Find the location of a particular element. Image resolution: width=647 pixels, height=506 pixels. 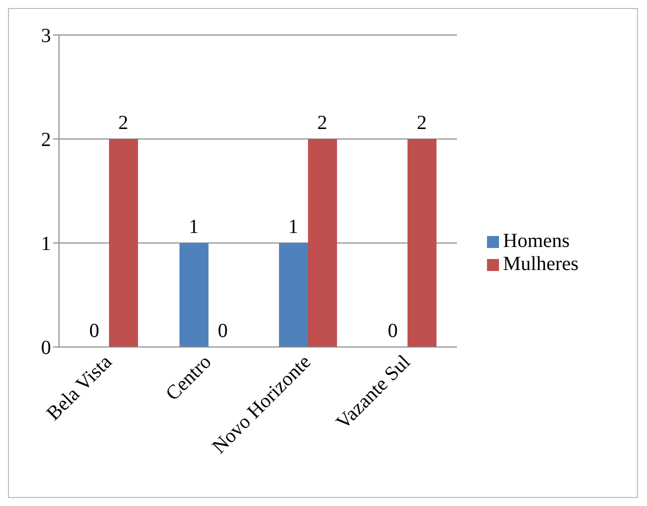

y-tick-label: 0 is located at coordinates (46, 348).